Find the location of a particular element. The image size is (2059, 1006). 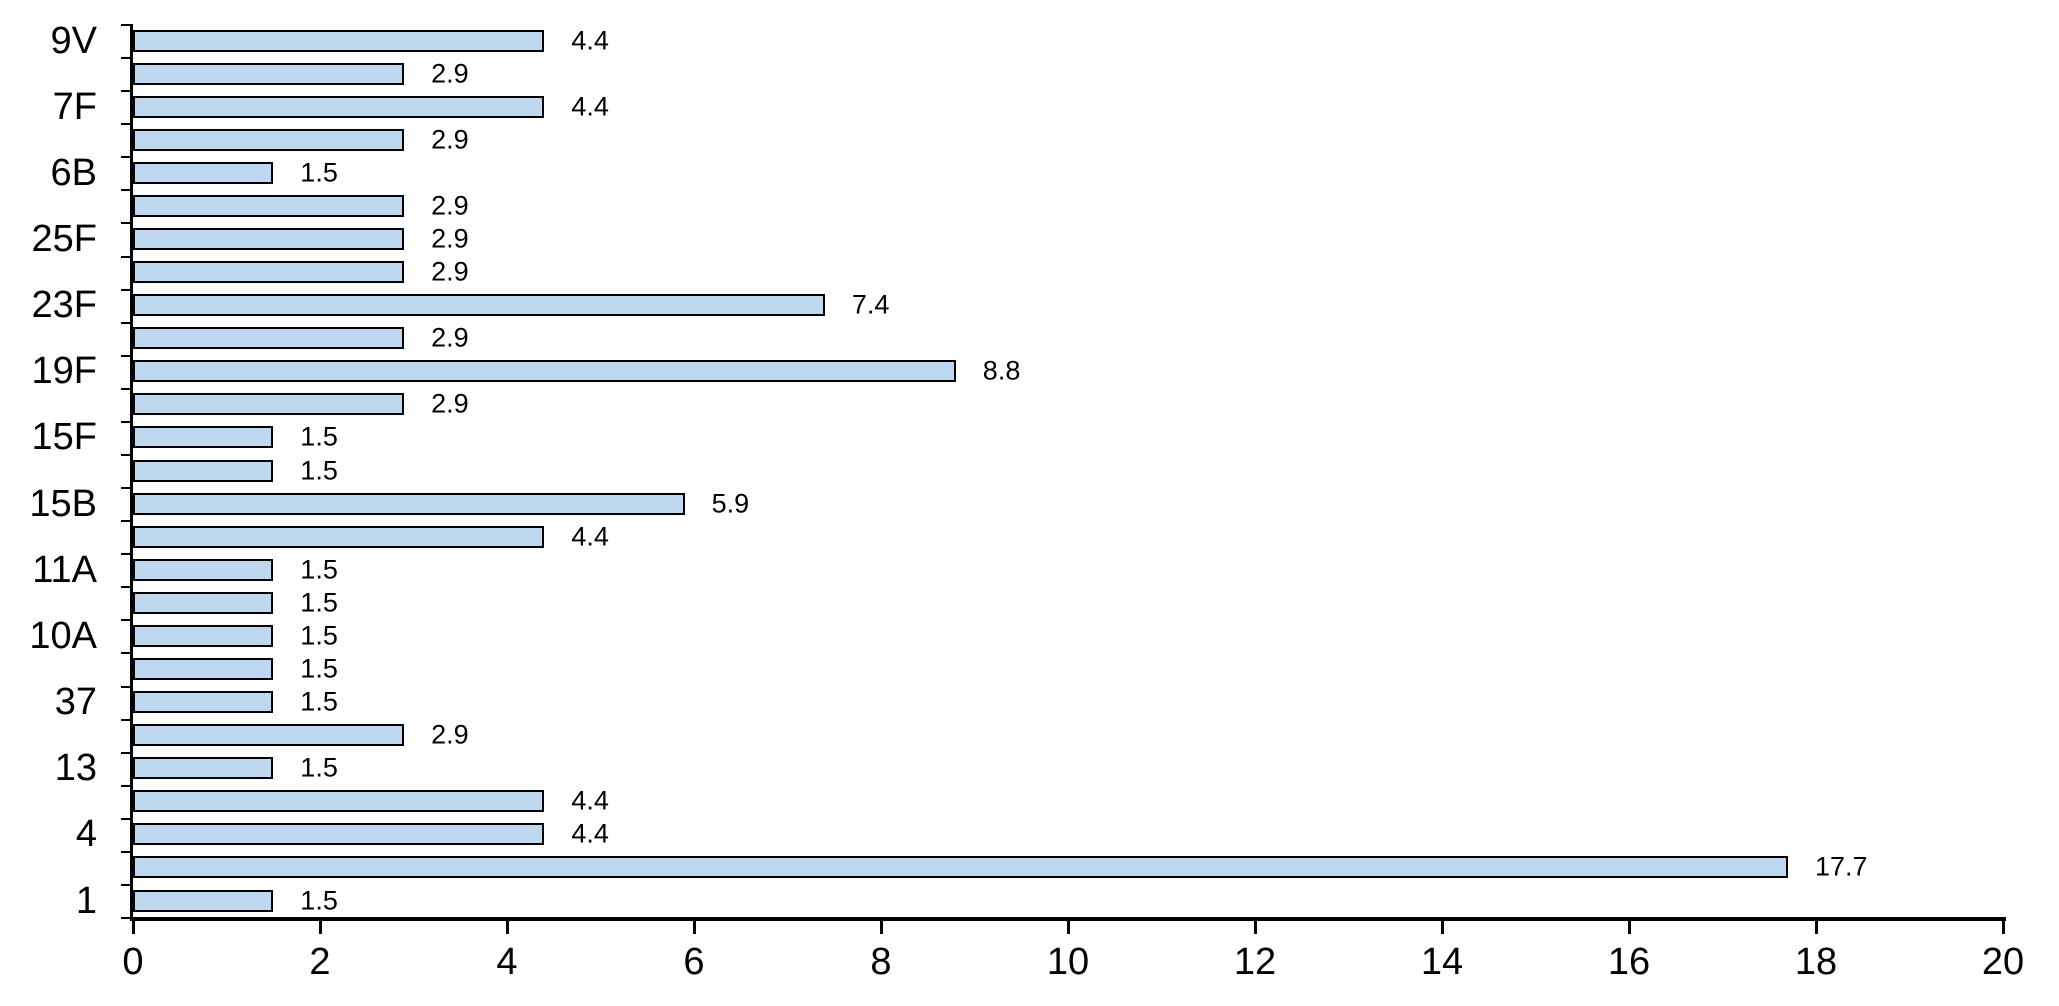

x-axis-tick-label: 4 is located at coordinates (507, 962).